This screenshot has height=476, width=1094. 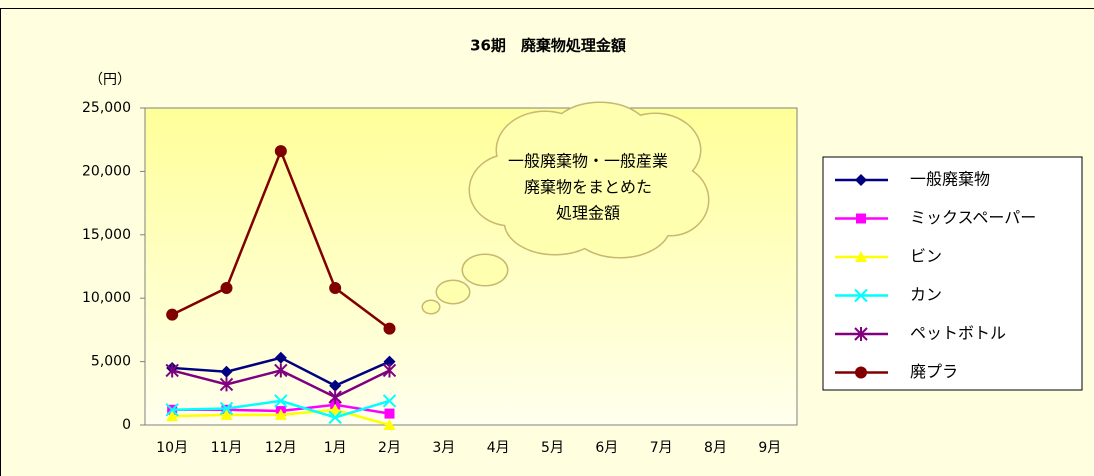 What do you see at coordinates (443, 448) in the screenshot?
I see `x-tick-label: 3月` at bounding box center [443, 448].